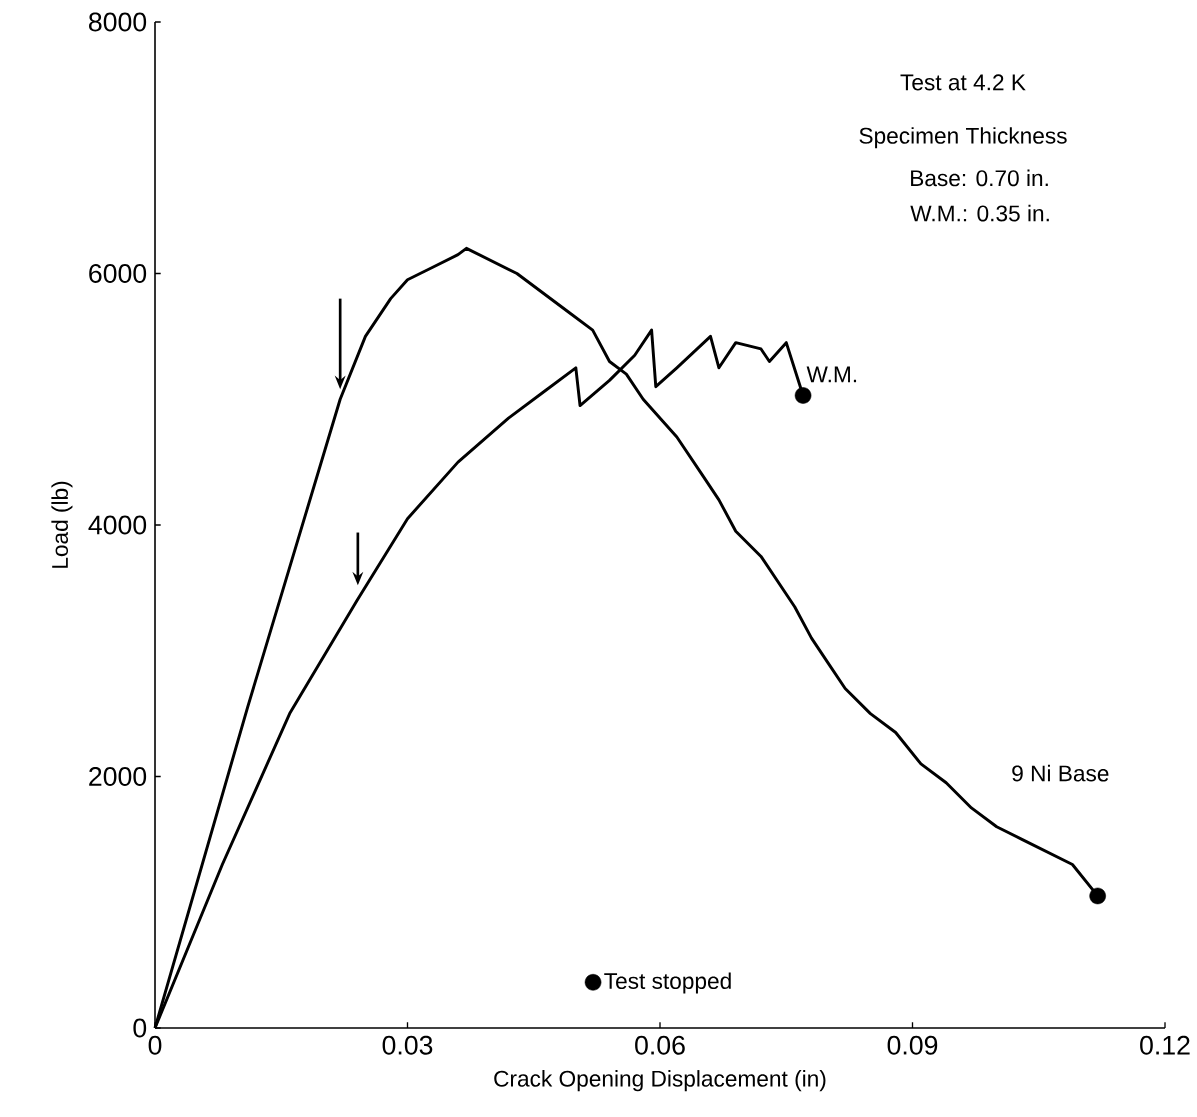  What do you see at coordinates (118, 22) in the screenshot?
I see `y-tick-label: 8000` at bounding box center [118, 22].